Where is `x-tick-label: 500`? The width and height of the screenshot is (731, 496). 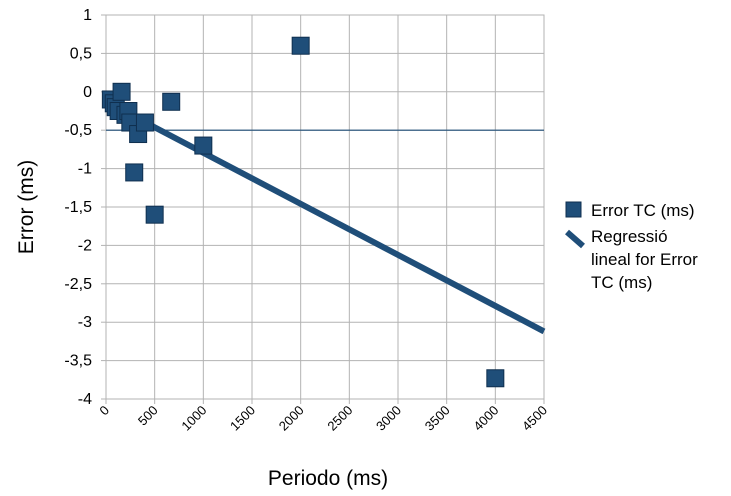 x-tick-label: 500 is located at coordinates (148, 416).